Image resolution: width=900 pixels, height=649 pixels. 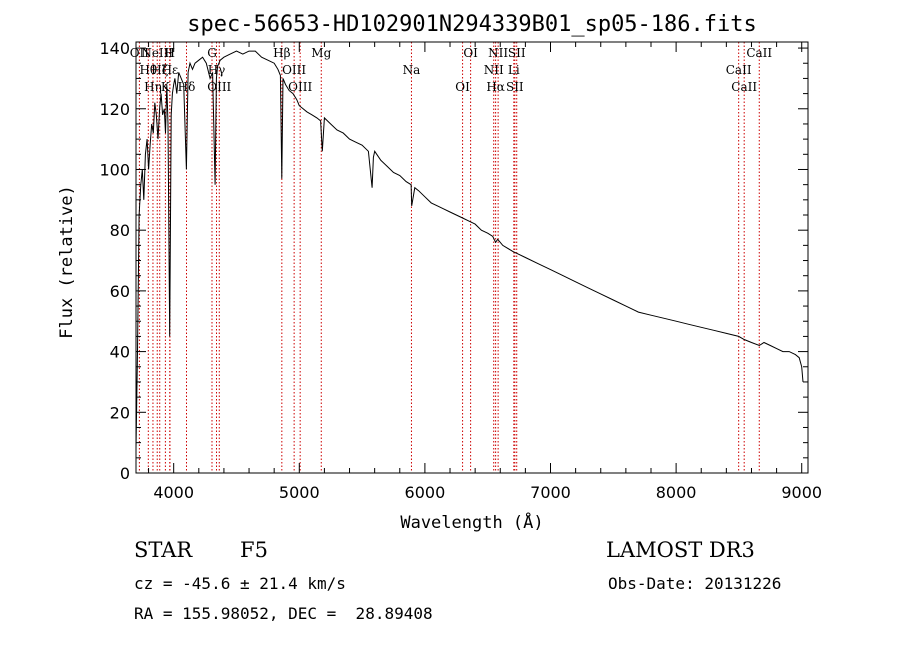 I want to click on y-tick-label: 20, so click(x=120, y=412).